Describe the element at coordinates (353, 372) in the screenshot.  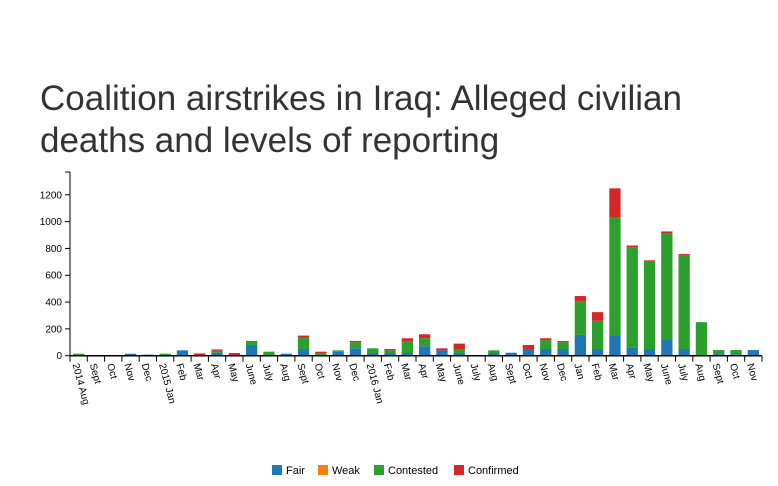
I see `x-tick-label: Dec` at that location.